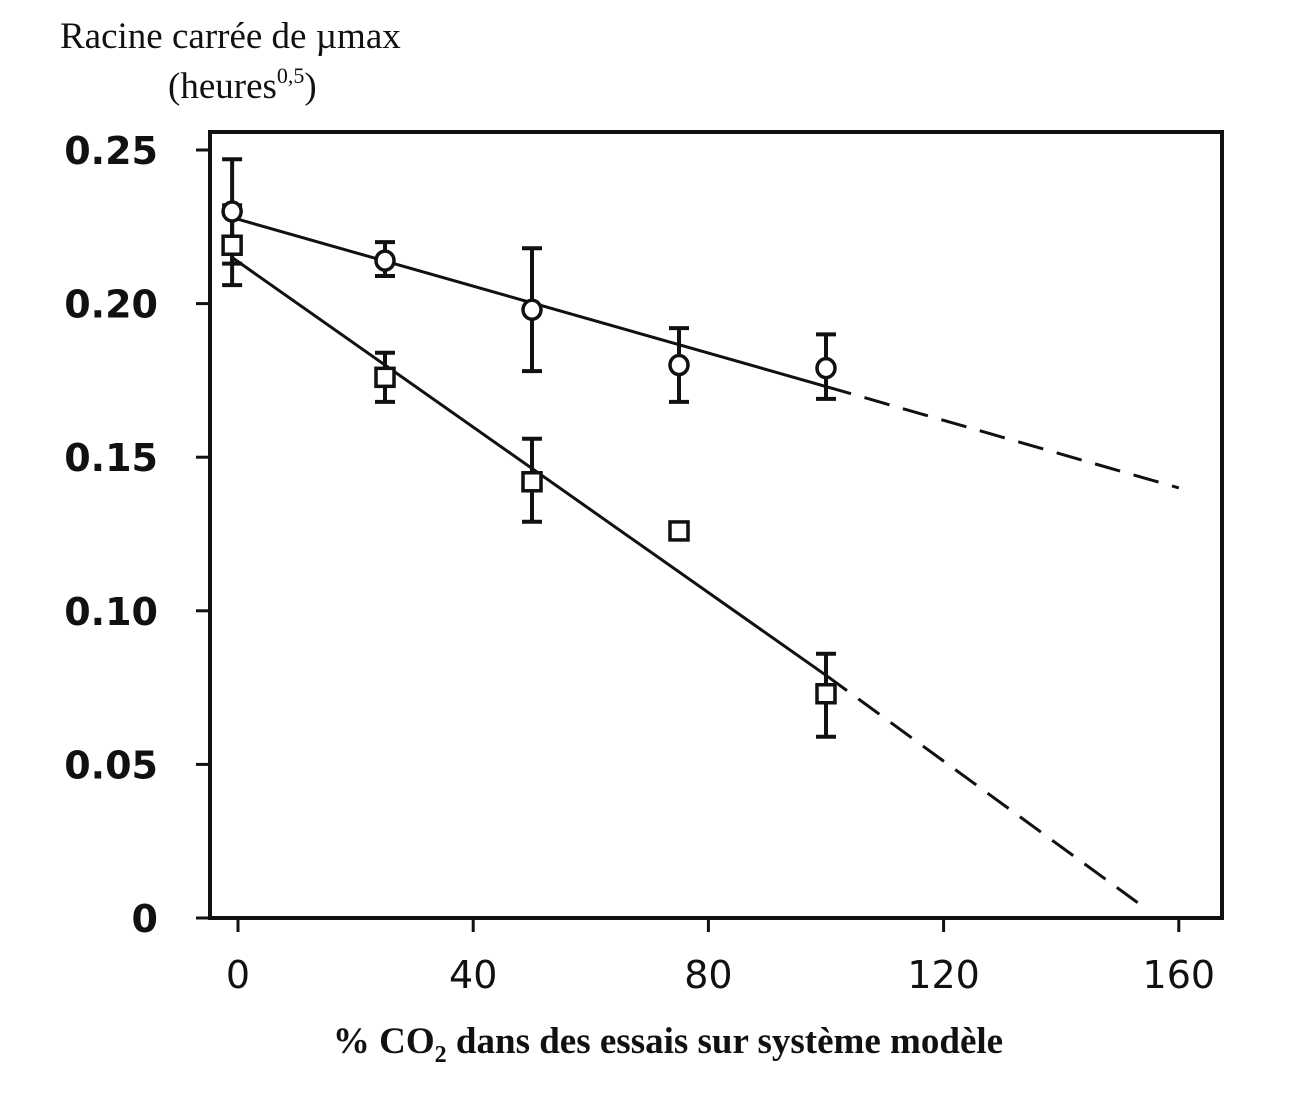 This screenshot has width=1309, height=1101. Describe the element at coordinates (1179, 975) in the screenshot. I see `x-tick-label: 160` at that location.